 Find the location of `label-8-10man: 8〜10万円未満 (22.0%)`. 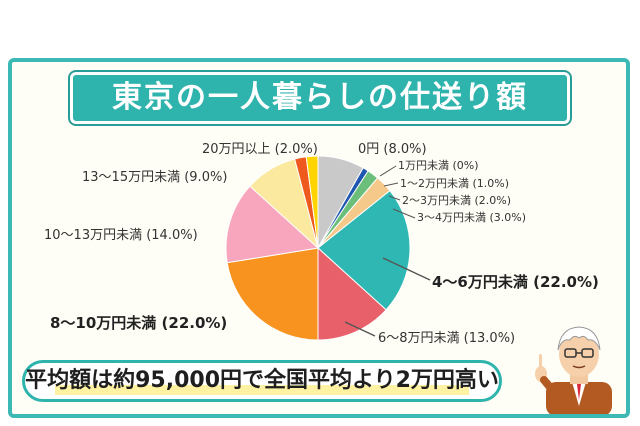

label-8-10man: 8〜10万円未満 (22.0%) is located at coordinates (138, 323).